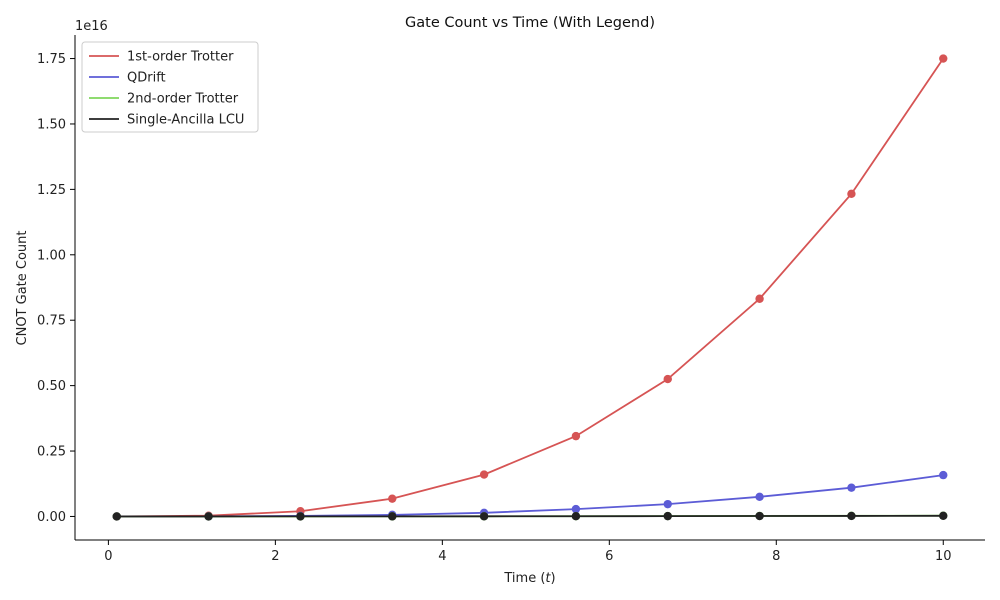  Describe the element at coordinates (530, 23) in the screenshot. I see `chart-title: Gate Count vs Time (With Legend)` at that location.